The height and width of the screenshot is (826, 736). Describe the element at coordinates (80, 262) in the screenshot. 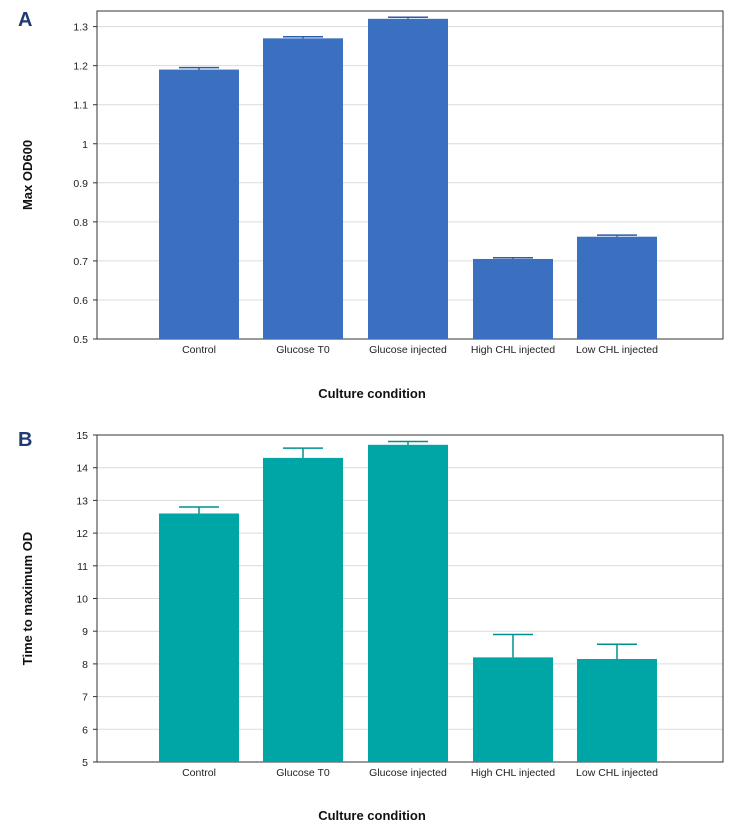

I see `y-tick-label: 0.7` at that location.